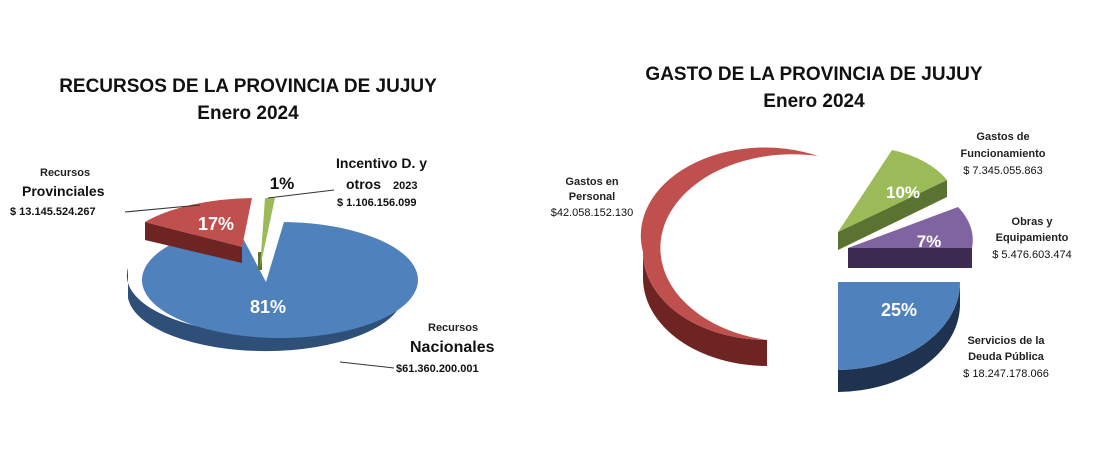 This screenshot has height=457, width=1100. Describe the element at coordinates (1006, 341) in the screenshot. I see `gasto-deuda-label1: Servicios de la` at that location.